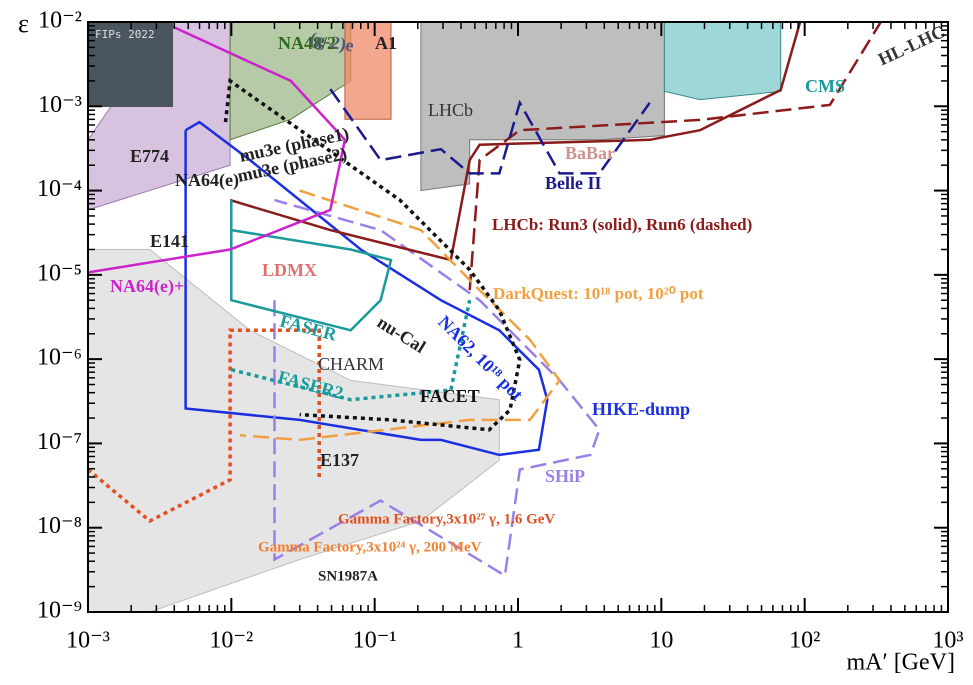  I want to click on x-tick-label: 10³, so click(947, 641).